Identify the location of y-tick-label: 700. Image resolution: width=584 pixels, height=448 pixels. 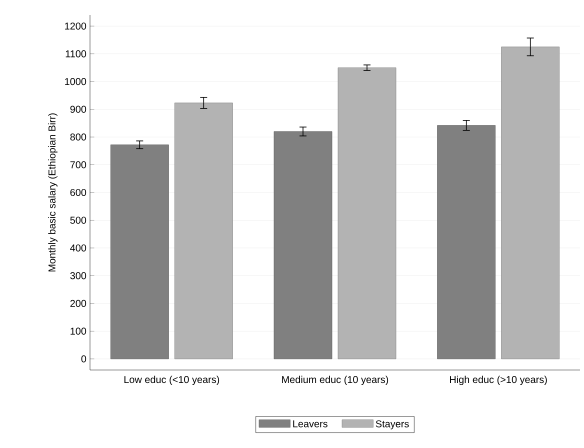
(78, 164).